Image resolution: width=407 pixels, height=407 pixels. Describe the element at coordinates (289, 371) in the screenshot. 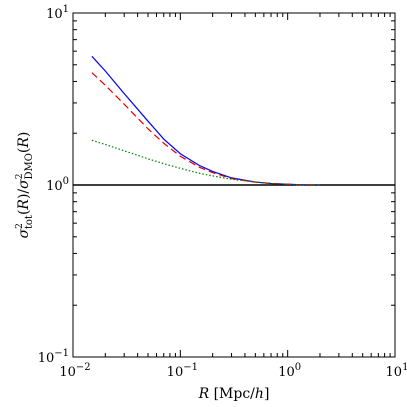

I see `x-tick-label: 10⁰` at that location.